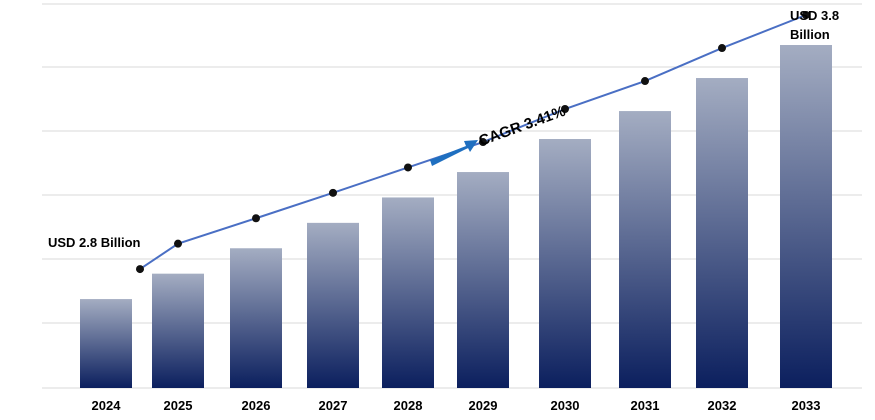  Describe the element at coordinates (178, 405) in the screenshot. I see `x-tick-label: 2025` at that location.